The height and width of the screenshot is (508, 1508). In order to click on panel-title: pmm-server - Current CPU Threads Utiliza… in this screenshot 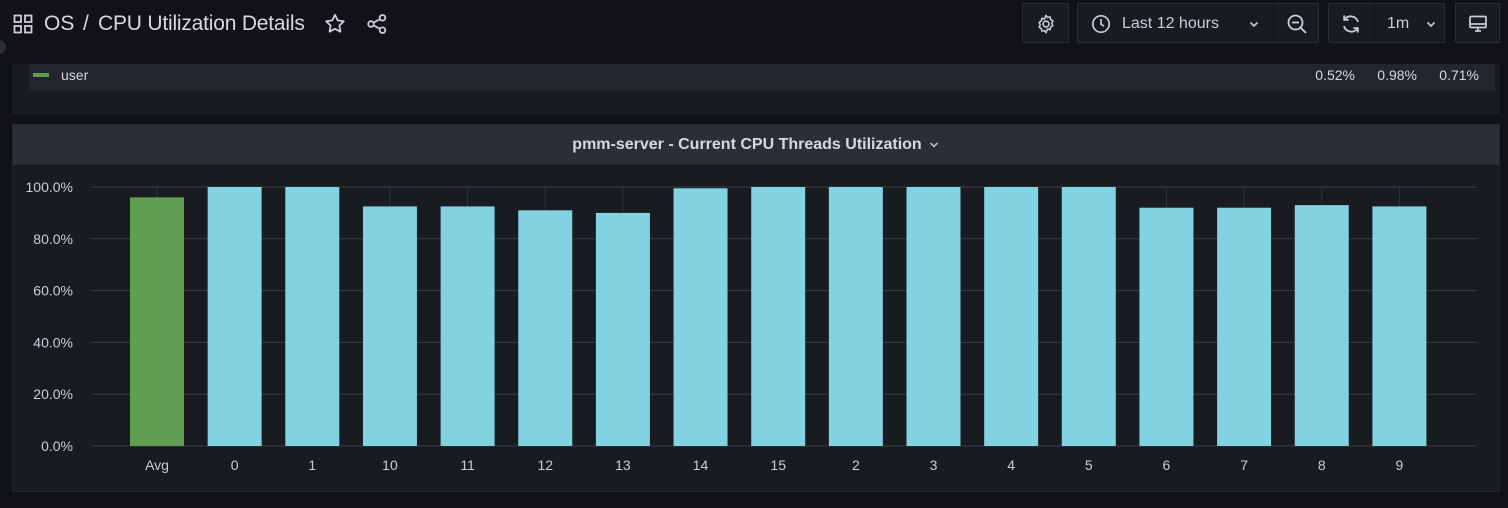, I will do `click(756, 145)`.